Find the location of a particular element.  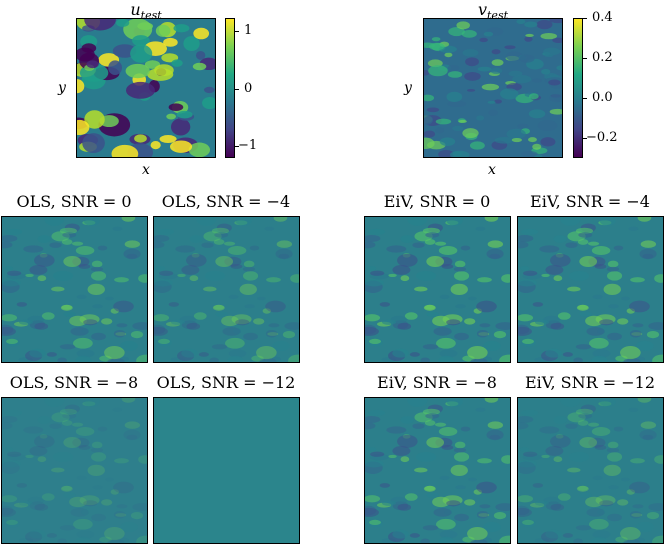

u-test-ylabel: y is located at coordinates (62, 88).